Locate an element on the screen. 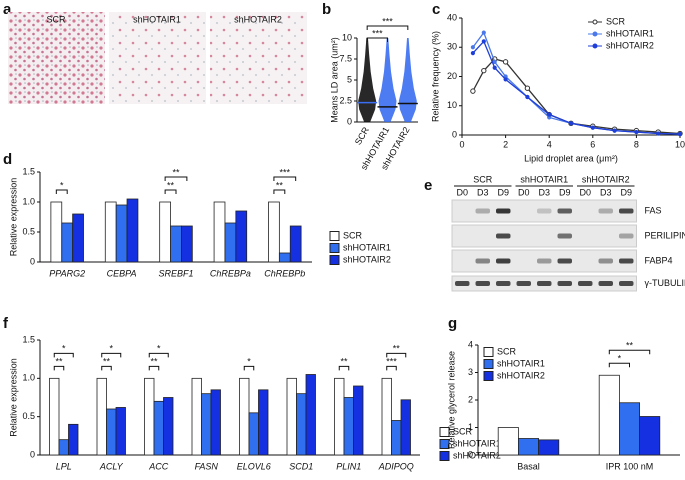 Image resolution: width=685 pixels, height=480 pixels. legend-marker is located at coordinates (595, 34).